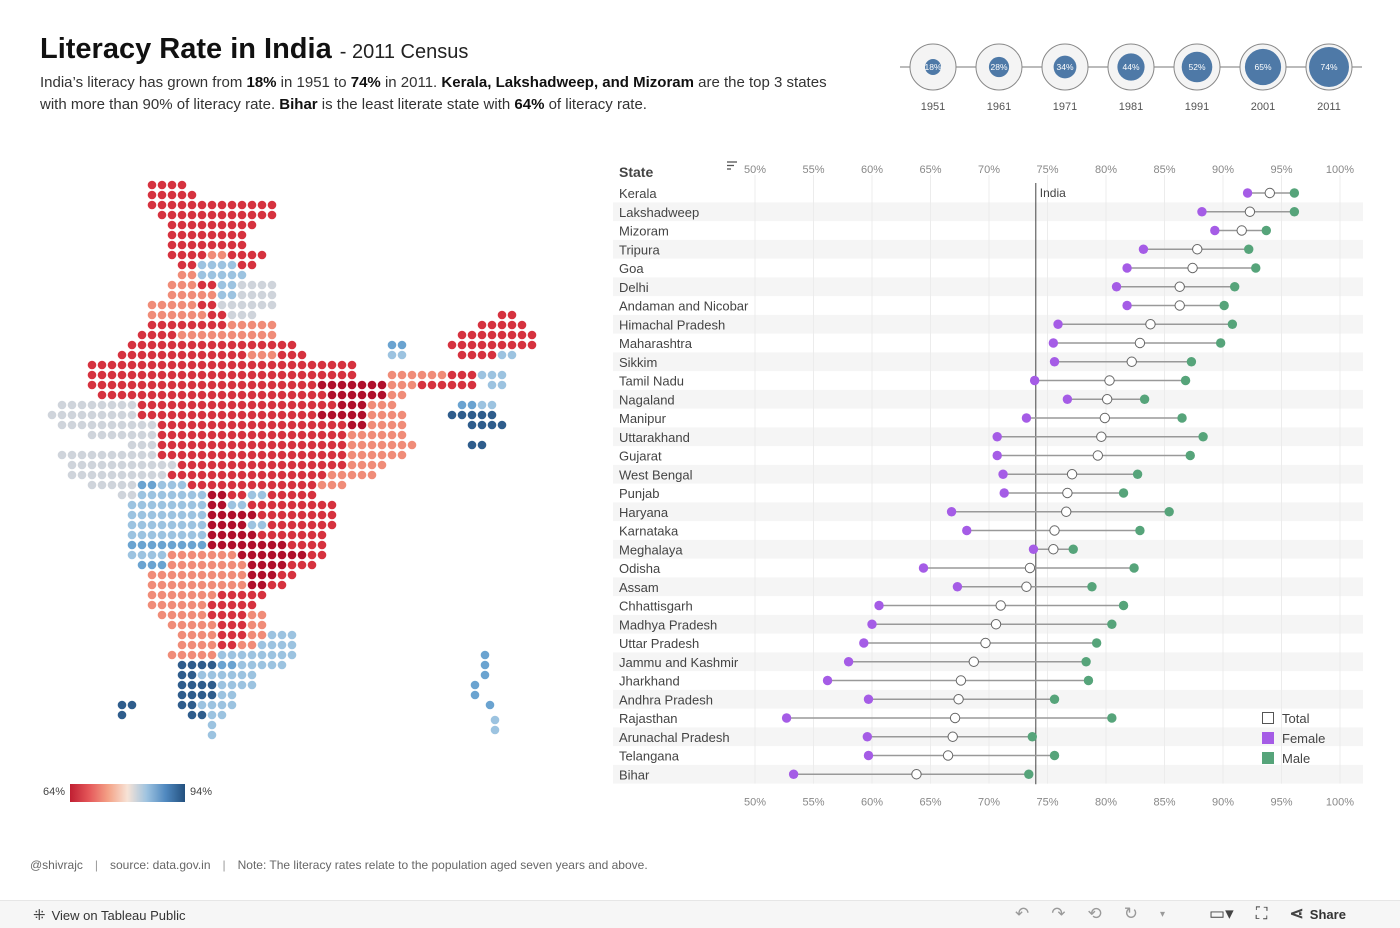 The height and width of the screenshot is (928, 1400). I want to click on state-label: Maharashtra, so click(656, 343).